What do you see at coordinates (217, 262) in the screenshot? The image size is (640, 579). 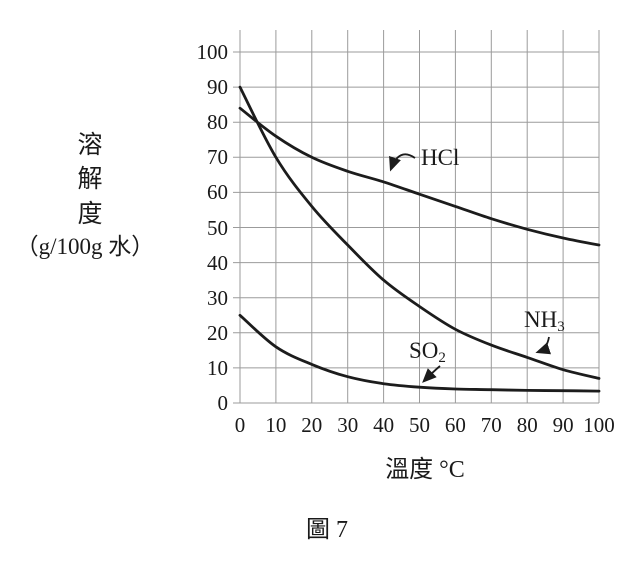 I see `y-tick-label-40: 40` at bounding box center [217, 262].